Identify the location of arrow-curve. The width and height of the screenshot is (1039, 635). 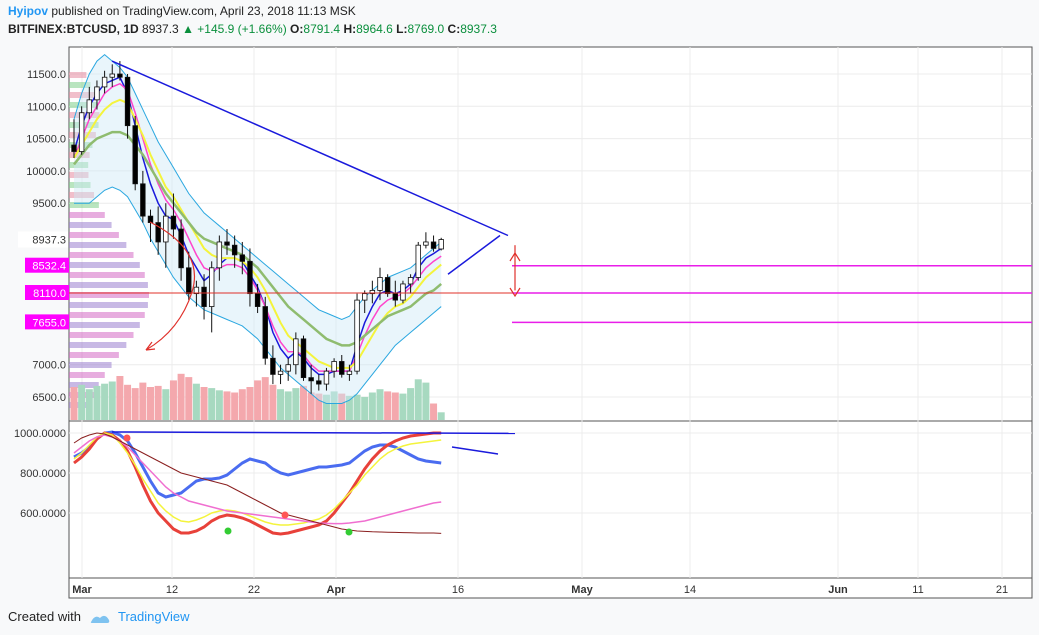
(170, 286).